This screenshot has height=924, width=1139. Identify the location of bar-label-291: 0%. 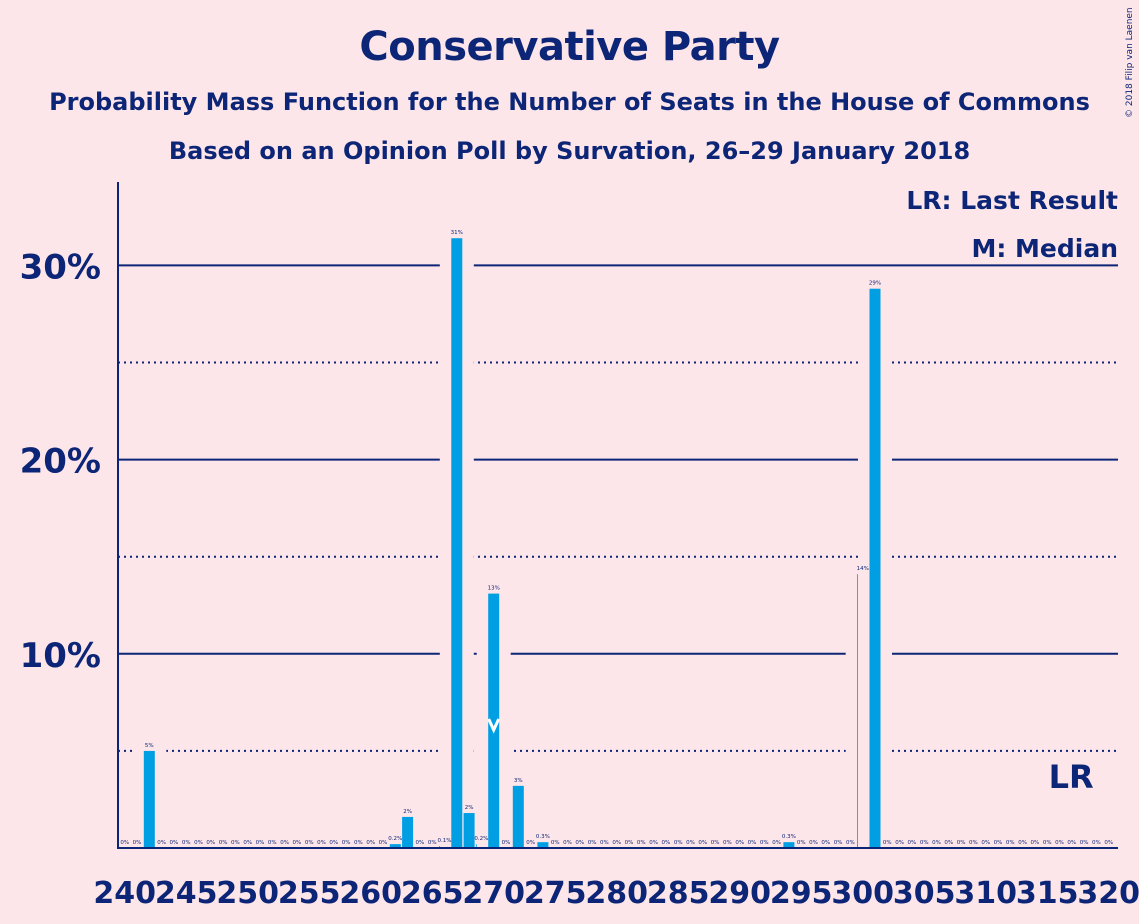
(752, 843).